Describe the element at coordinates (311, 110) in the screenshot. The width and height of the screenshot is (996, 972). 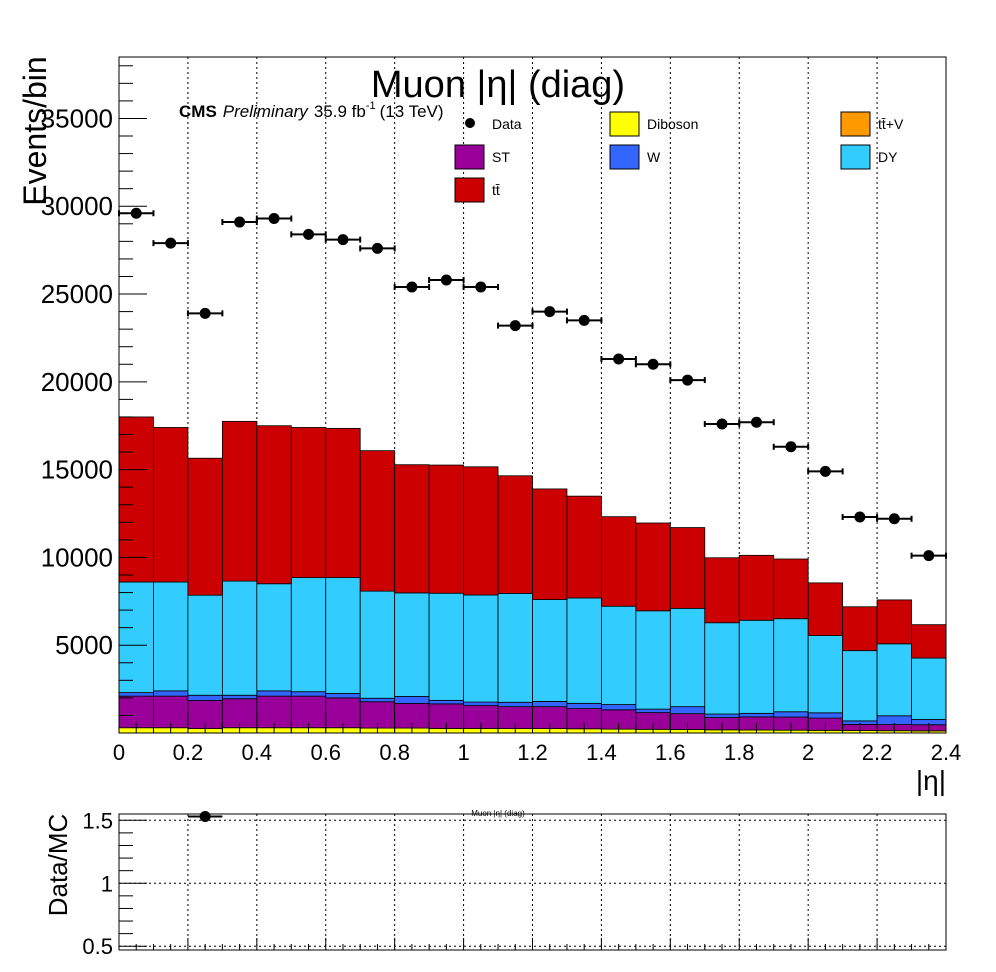
I see `cms-label: CMS Preliminary 35.9 fb-1 (13 TeV)` at that location.